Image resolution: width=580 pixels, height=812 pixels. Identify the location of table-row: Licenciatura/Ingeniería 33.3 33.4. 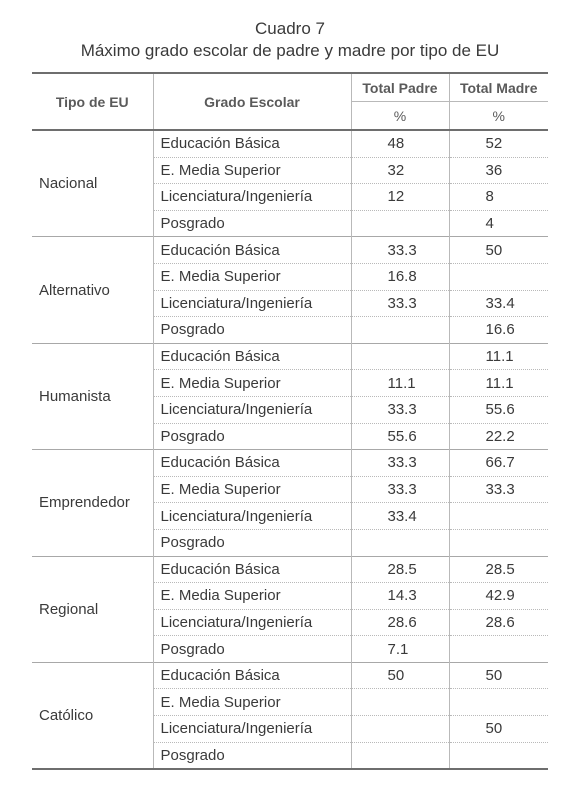
(290, 303).